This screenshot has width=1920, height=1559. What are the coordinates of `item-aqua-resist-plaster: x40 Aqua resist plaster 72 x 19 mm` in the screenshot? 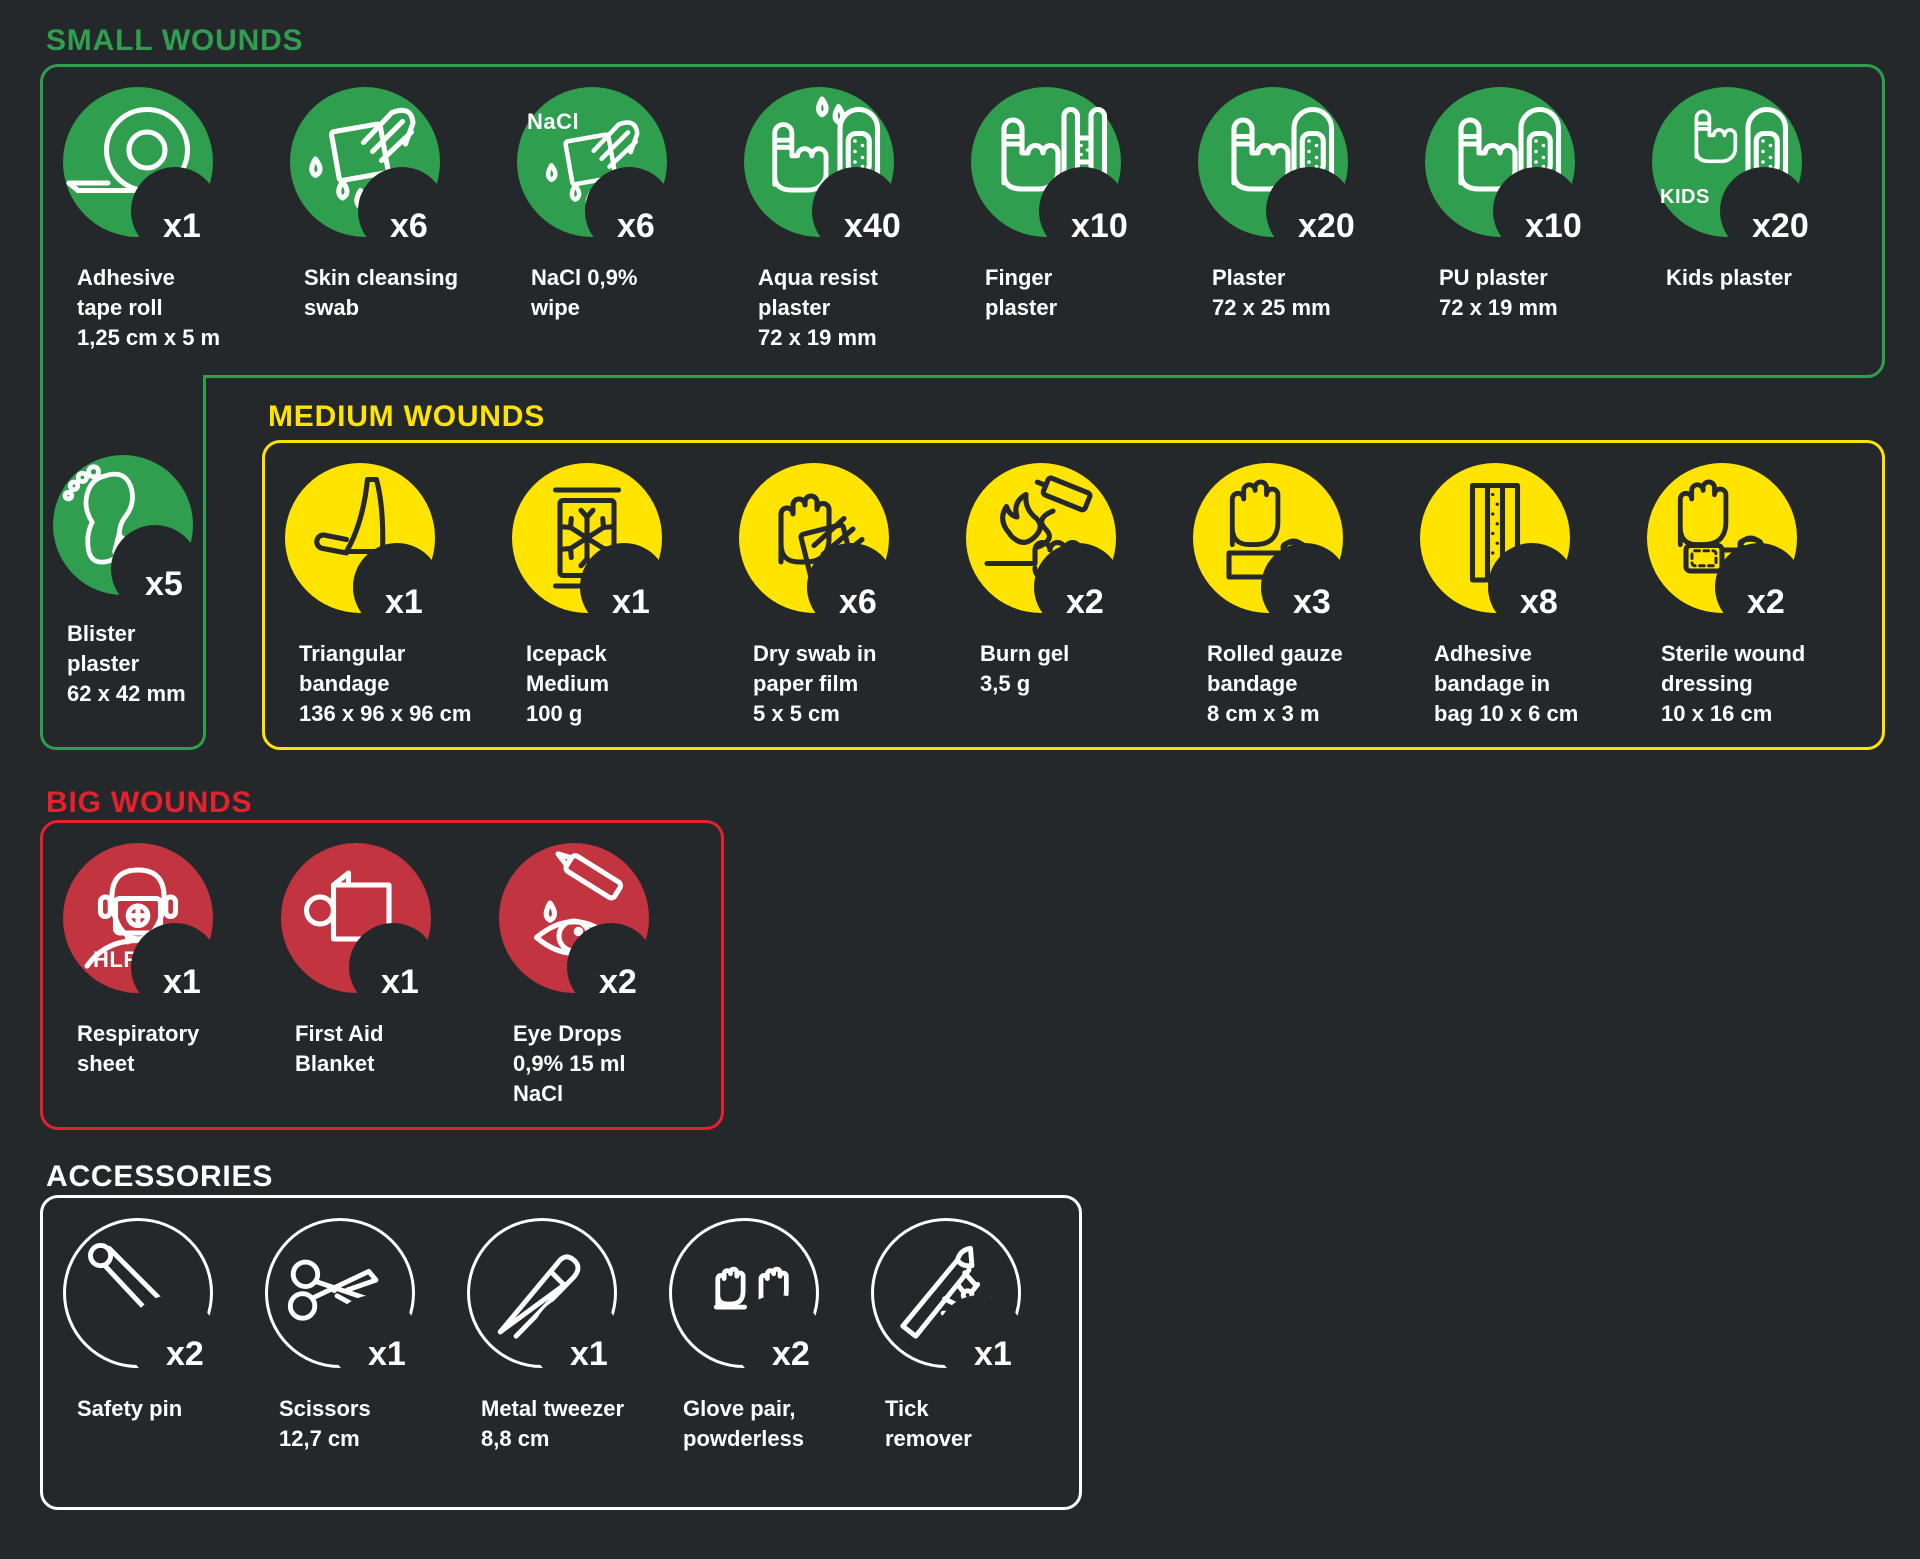 It's located at (857, 220).